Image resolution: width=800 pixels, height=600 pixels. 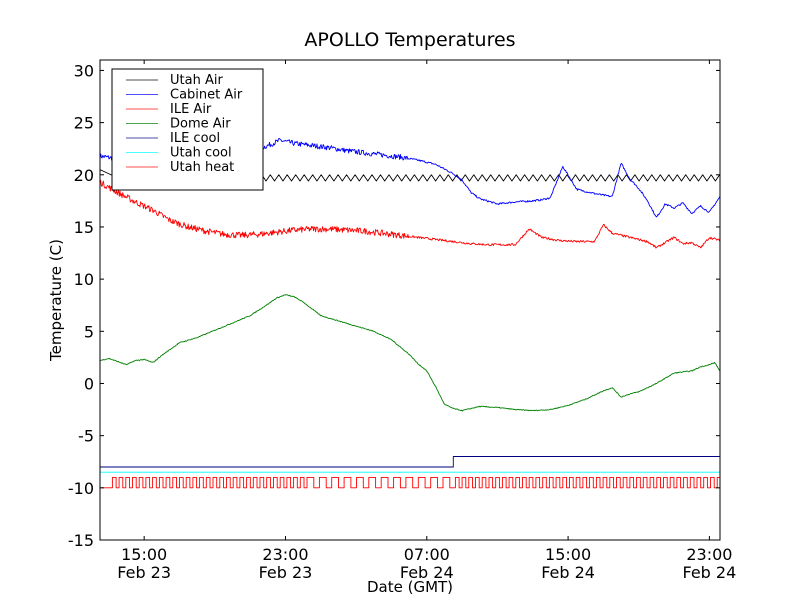 What do you see at coordinates (89, 331) in the screenshot?
I see `y-tick-label: 5` at bounding box center [89, 331].